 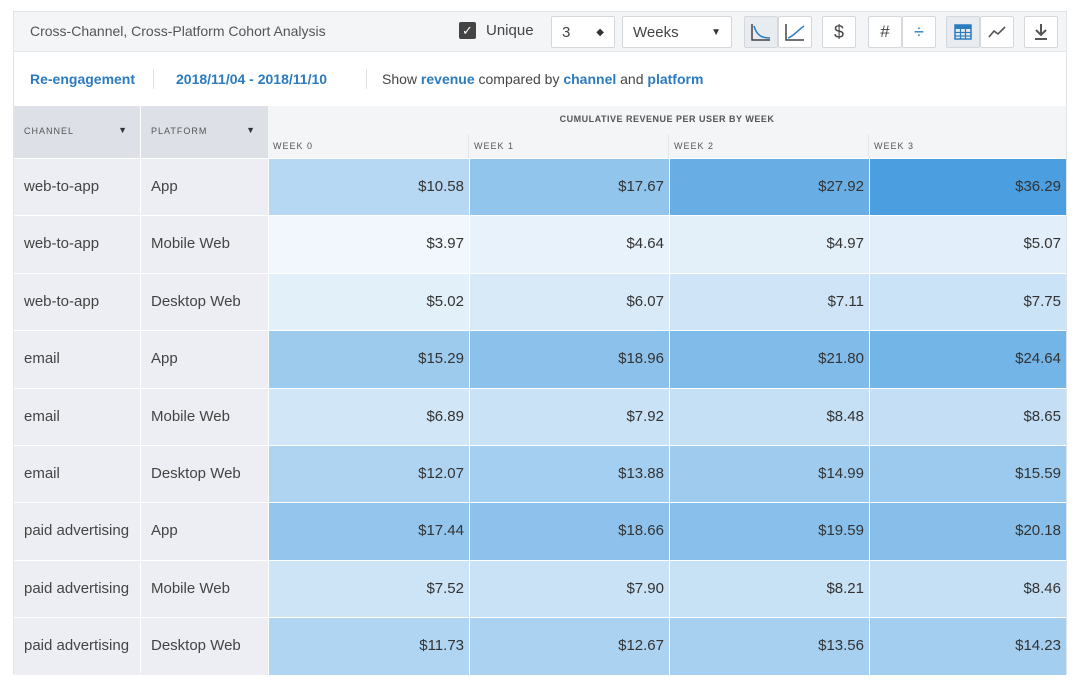 I want to click on unique-checkbox: ✓, so click(x=467, y=30).